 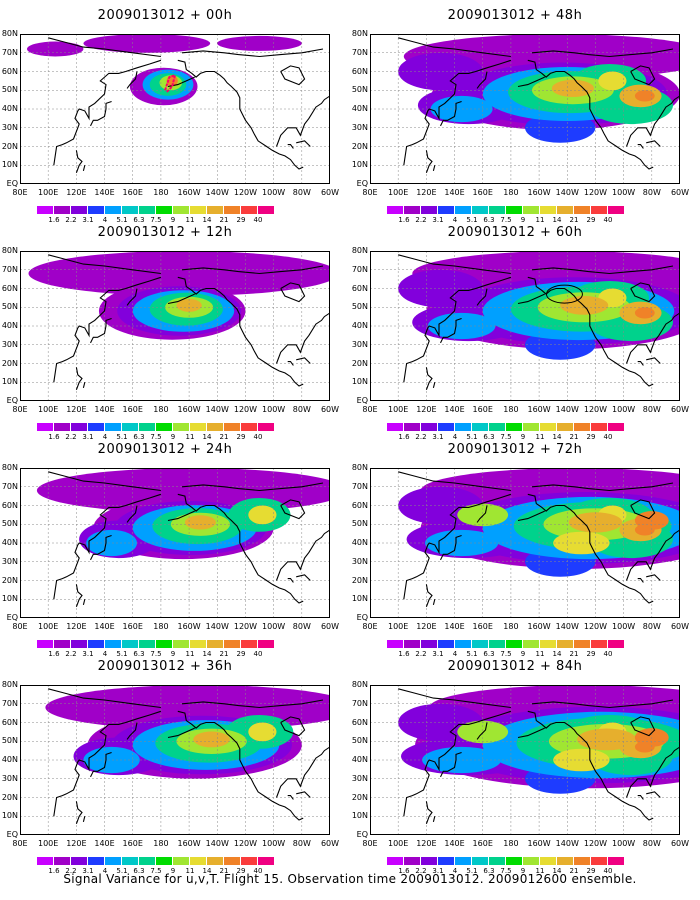 I want to click on colorbar-level-label: 14, so click(x=557, y=654).